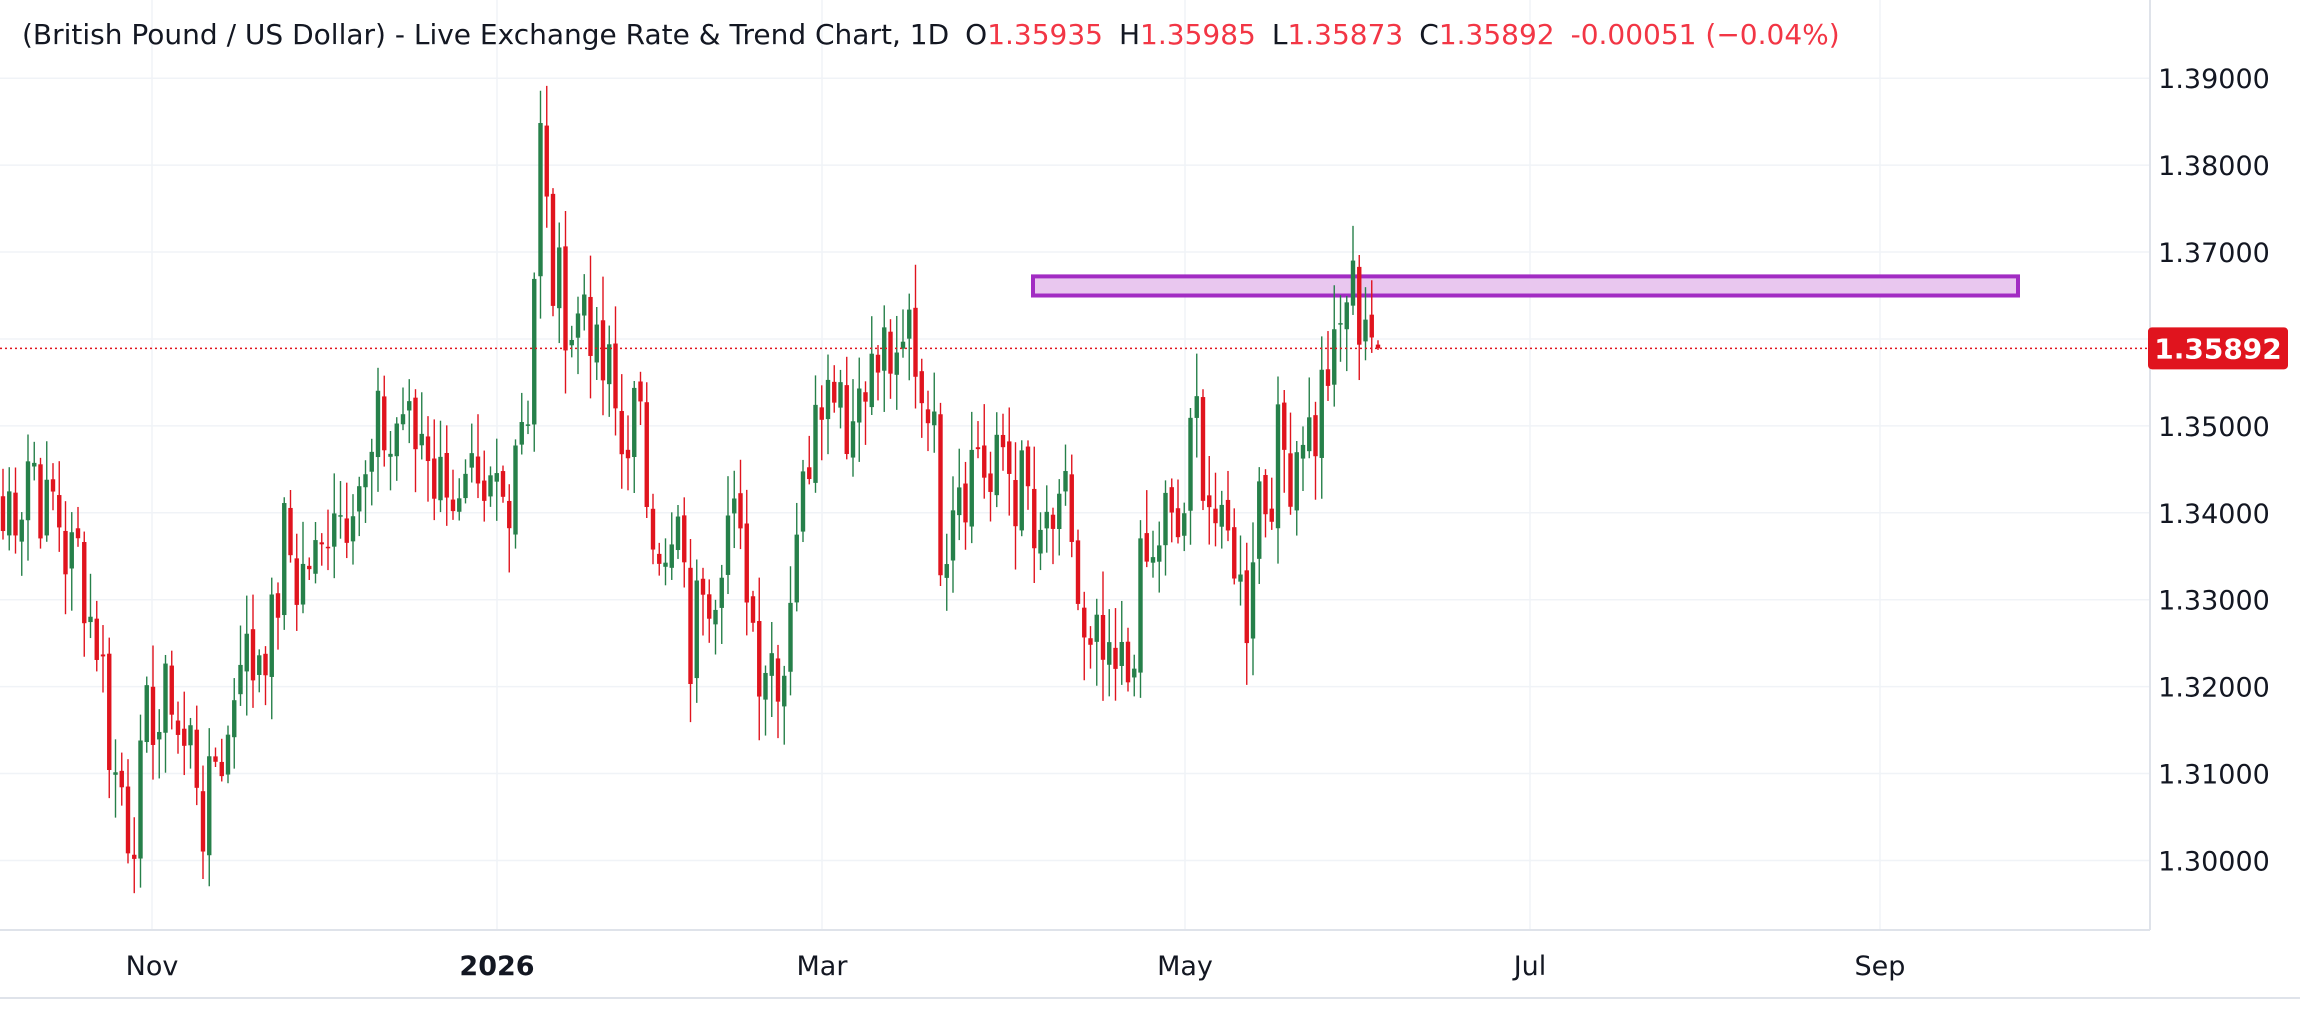 The width and height of the screenshot is (2300, 1036). Describe the element at coordinates (496, 966) in the screenshot. I see `x-tick-label: 2026` at that location.